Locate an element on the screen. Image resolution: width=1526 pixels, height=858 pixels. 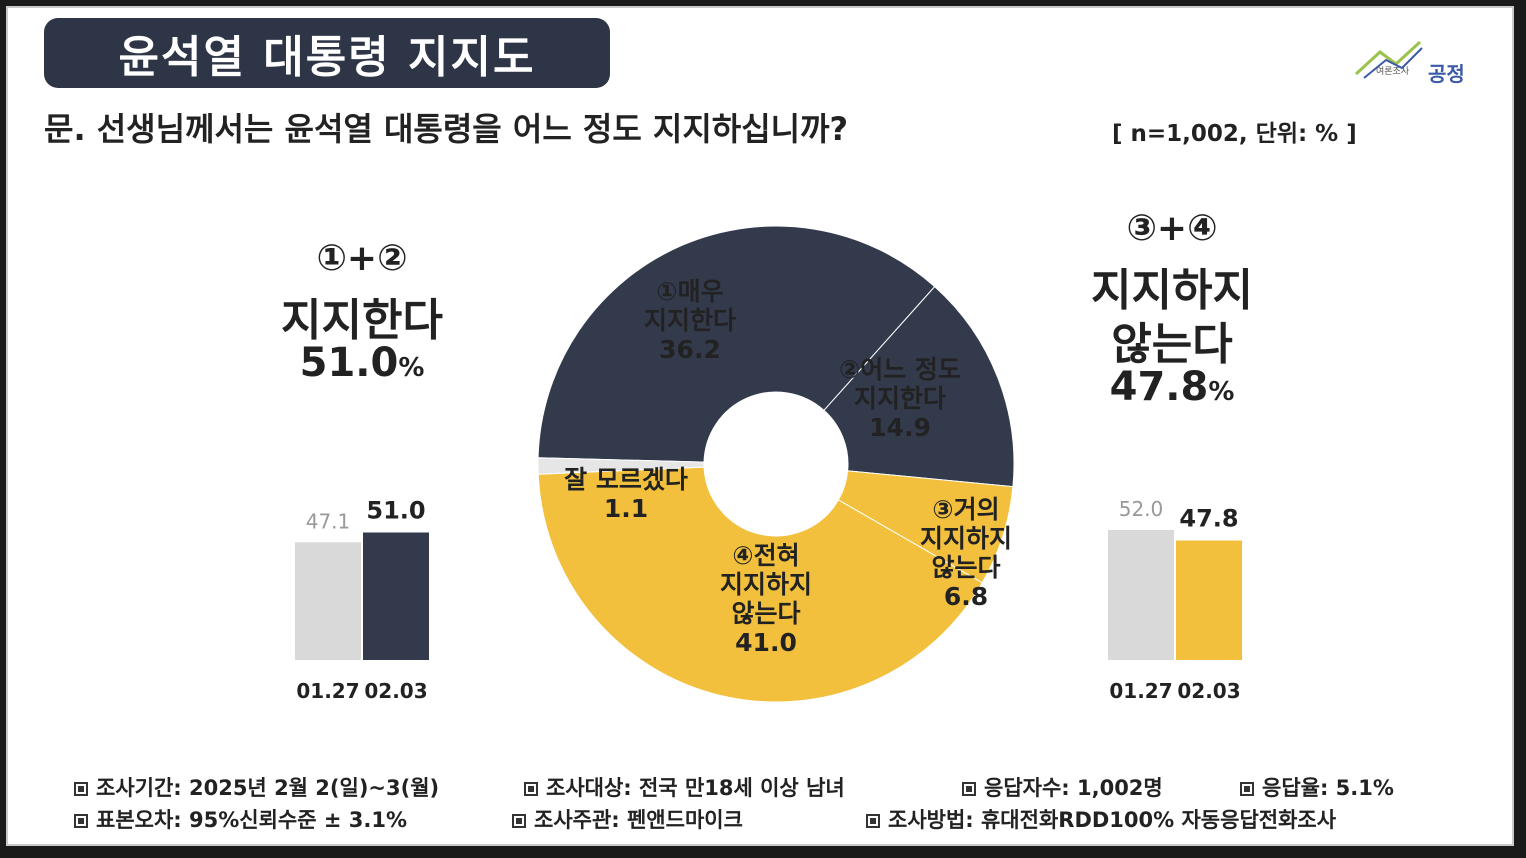
donut-value-label: 14.9 is located at coordinates (900, 427).